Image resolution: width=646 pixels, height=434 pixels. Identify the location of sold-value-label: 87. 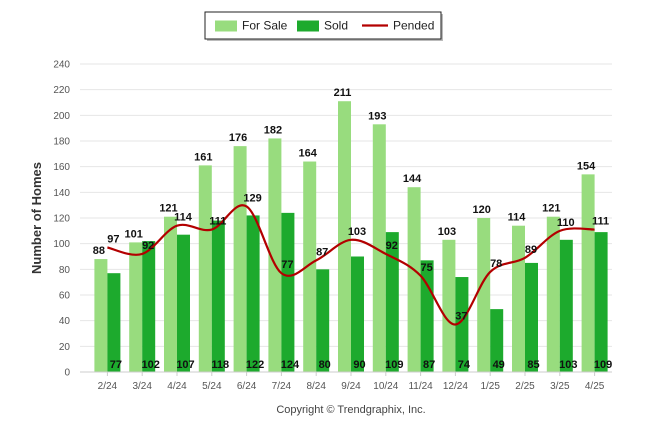
(429, 365).